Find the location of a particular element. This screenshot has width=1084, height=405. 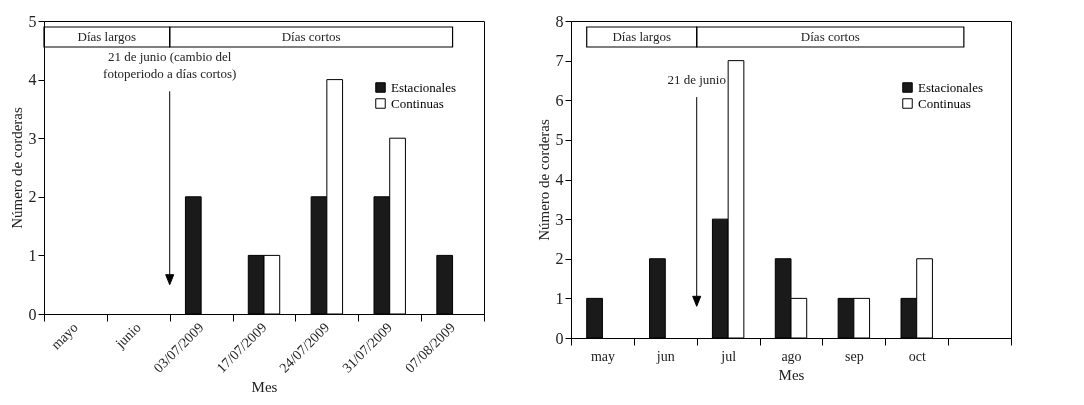

x-tick-label: jun is located at coordinates (665, 356).